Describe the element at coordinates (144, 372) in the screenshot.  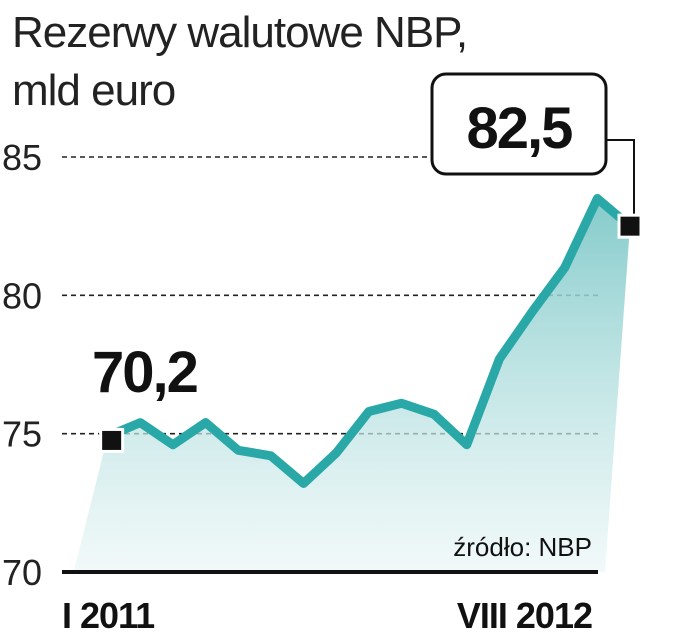
I see `start-value-label: 70,2` at that location.